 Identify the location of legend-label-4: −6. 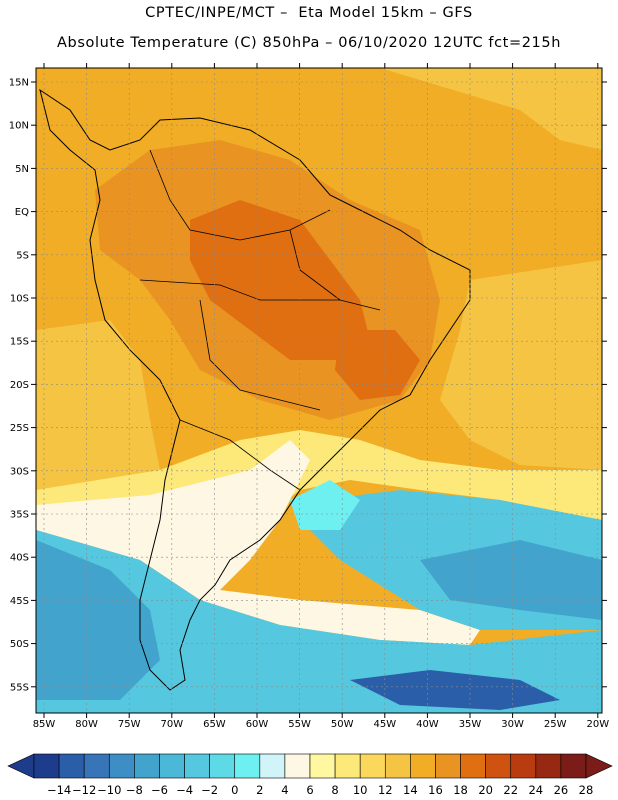
(159, 790).